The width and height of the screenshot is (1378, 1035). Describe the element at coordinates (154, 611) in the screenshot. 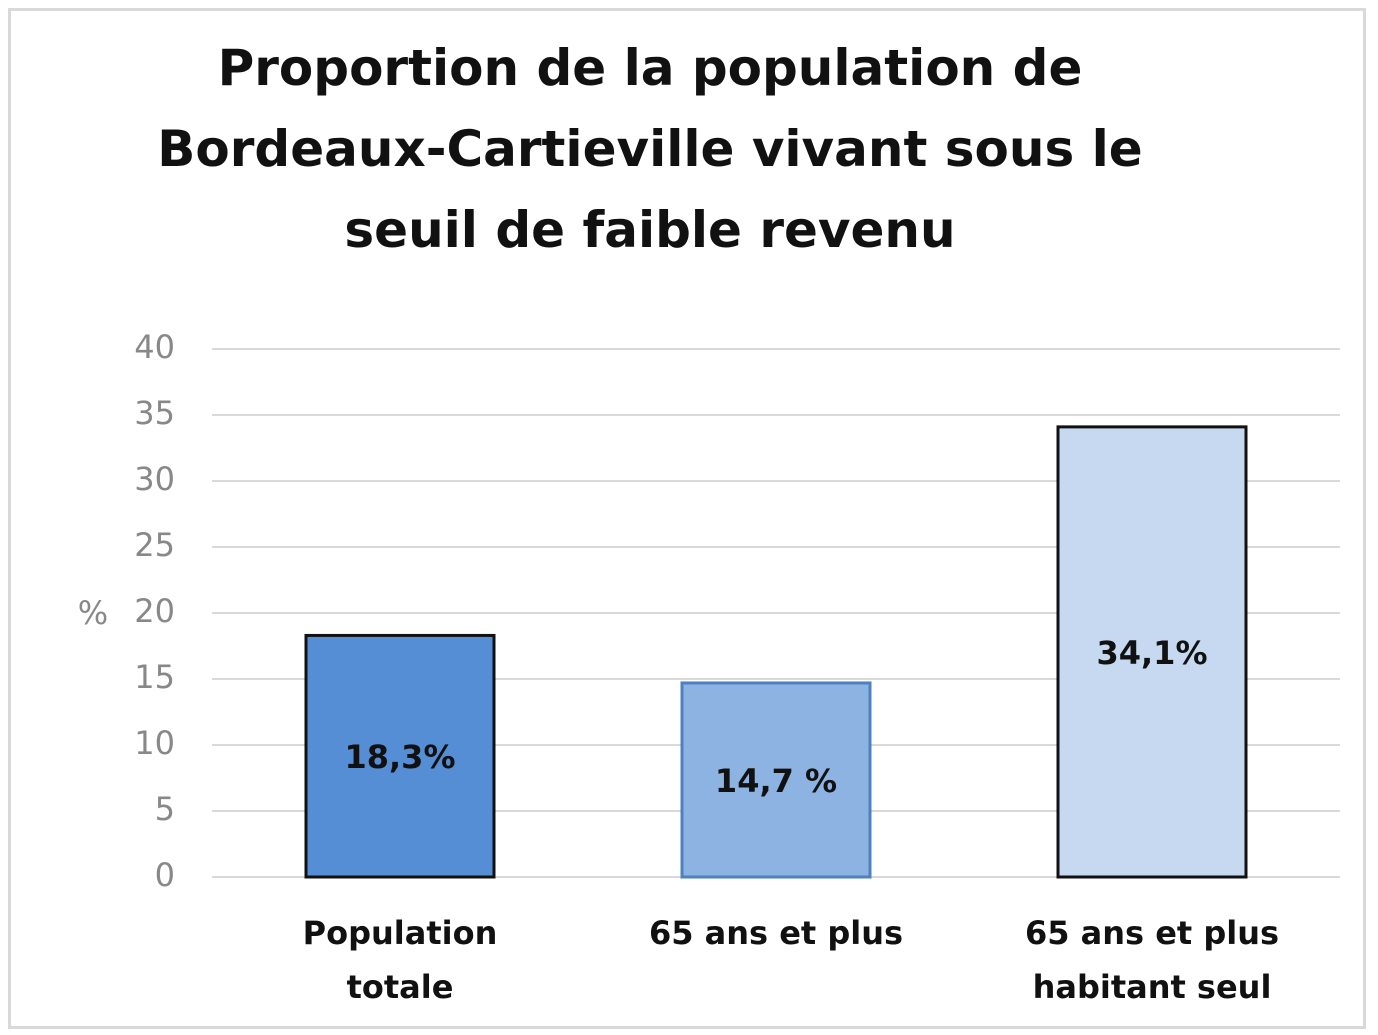

I see `y-tick-label: 20` at that location.